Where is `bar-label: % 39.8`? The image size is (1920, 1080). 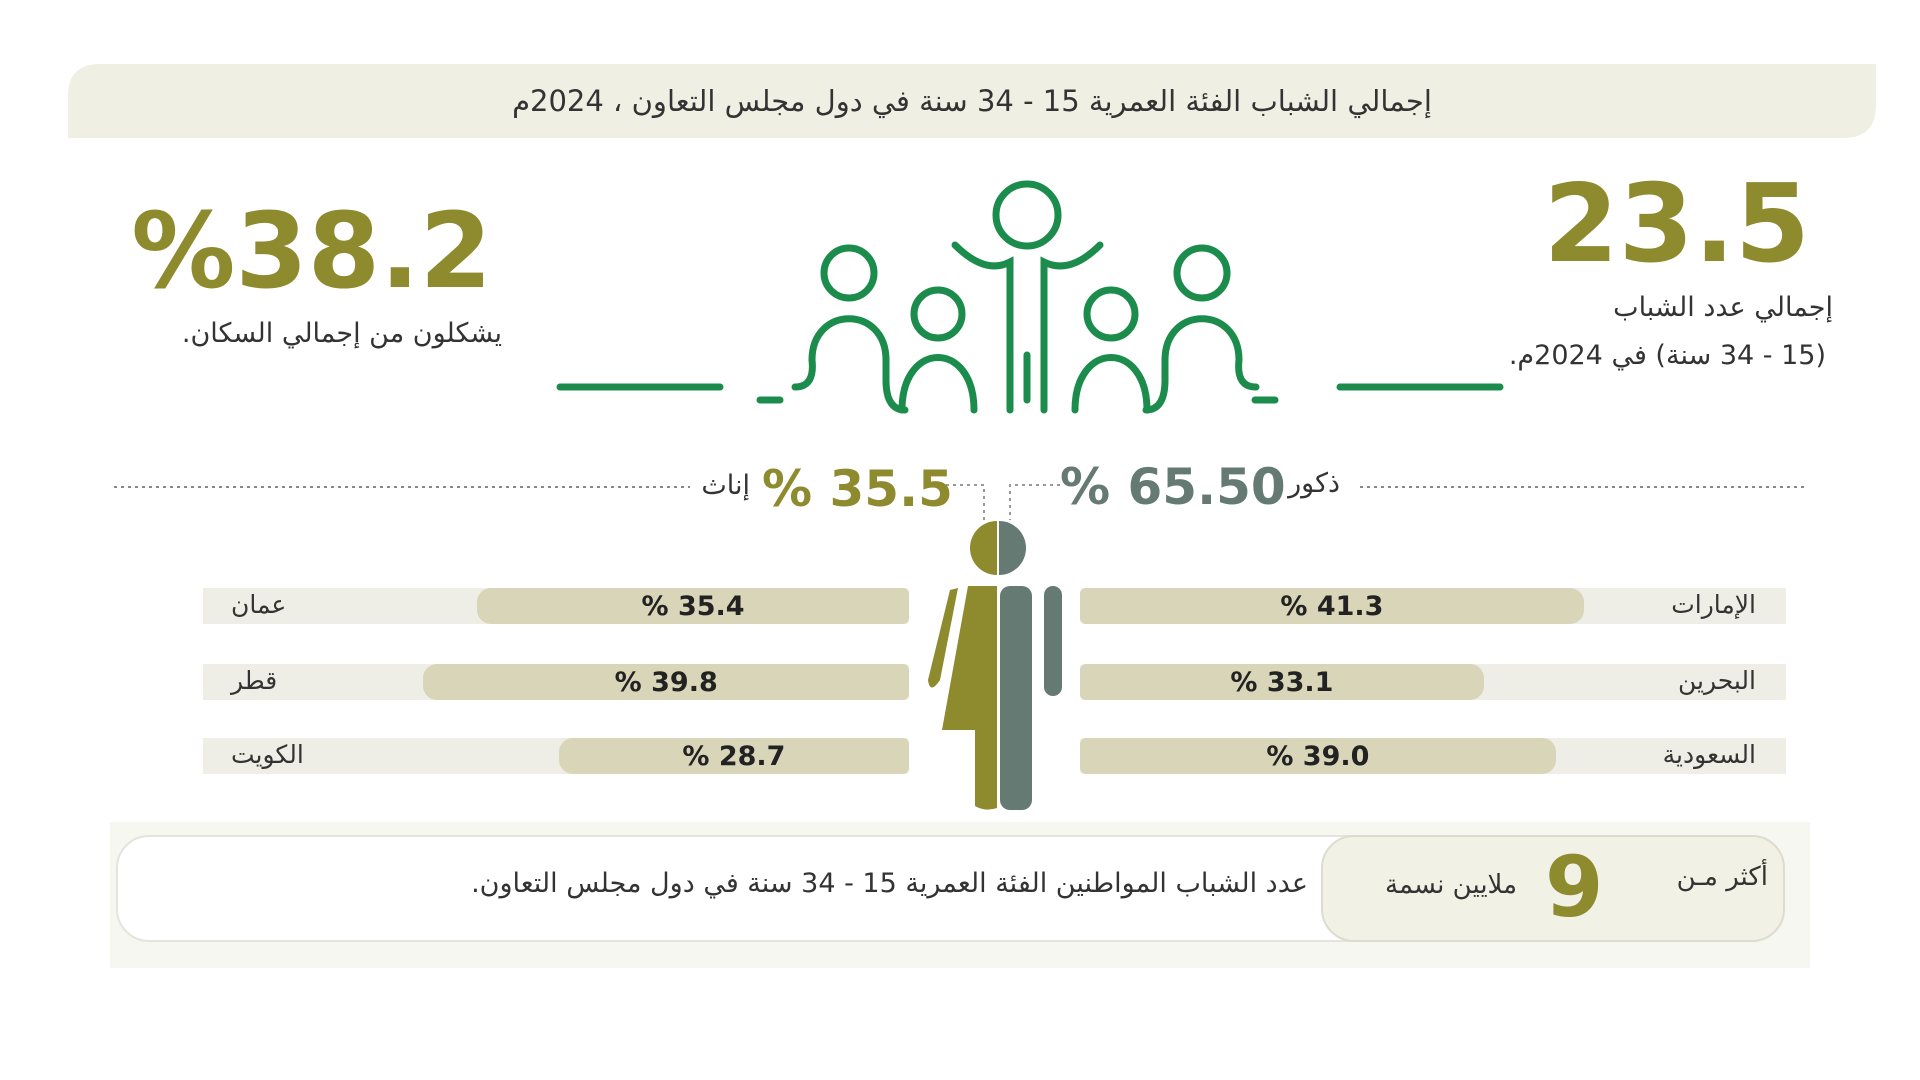
bar-label: % 39.8 is located at coordinates (666, 682).